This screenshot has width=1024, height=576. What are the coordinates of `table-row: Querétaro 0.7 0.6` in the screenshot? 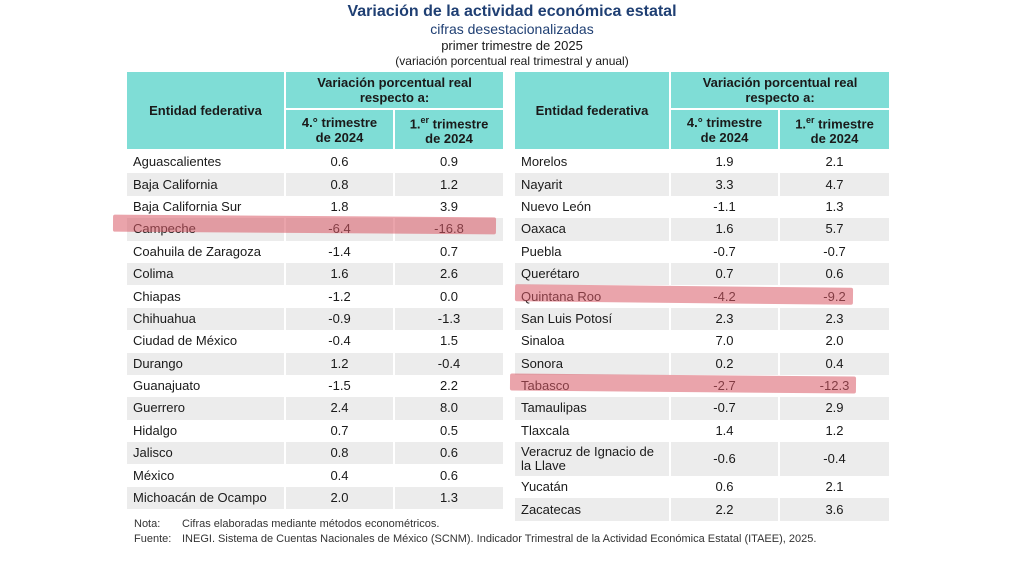 It's located at (702, 274).